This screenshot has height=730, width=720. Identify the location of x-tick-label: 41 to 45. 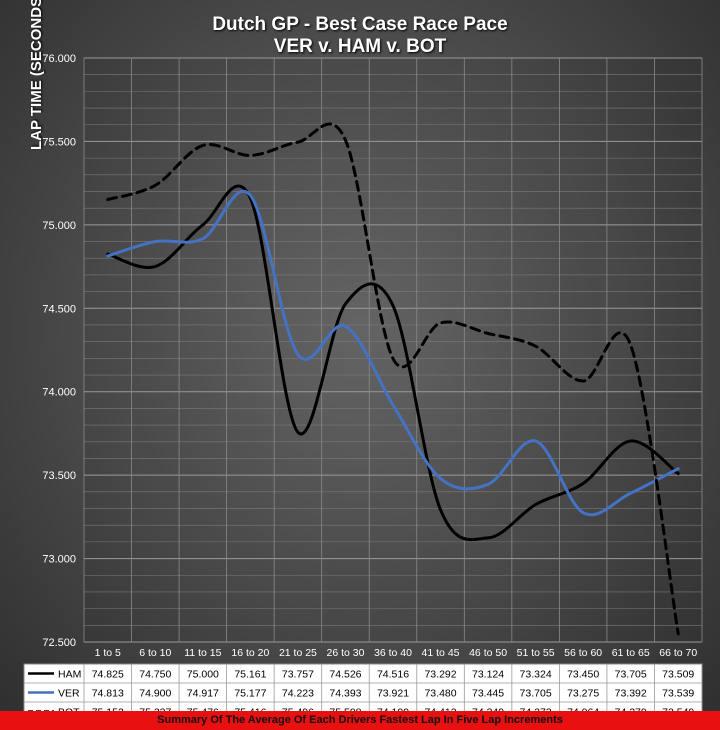
(441, 653).